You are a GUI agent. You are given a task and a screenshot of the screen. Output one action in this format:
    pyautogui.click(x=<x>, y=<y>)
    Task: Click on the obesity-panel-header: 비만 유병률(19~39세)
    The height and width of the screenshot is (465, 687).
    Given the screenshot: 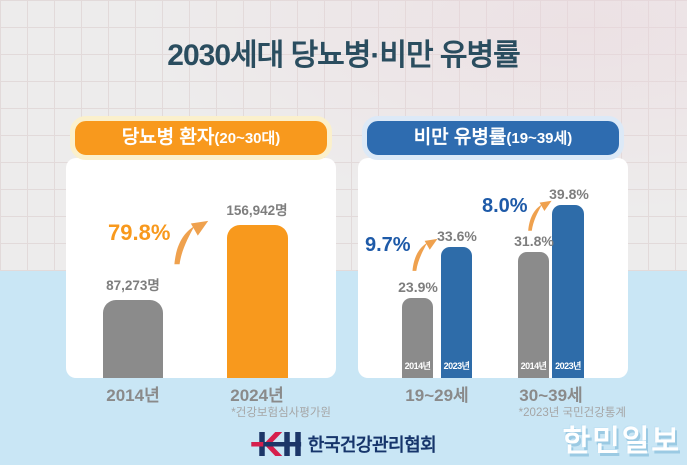 What is the action you would take?
    pyautogui.click(x=493, y=138)
    